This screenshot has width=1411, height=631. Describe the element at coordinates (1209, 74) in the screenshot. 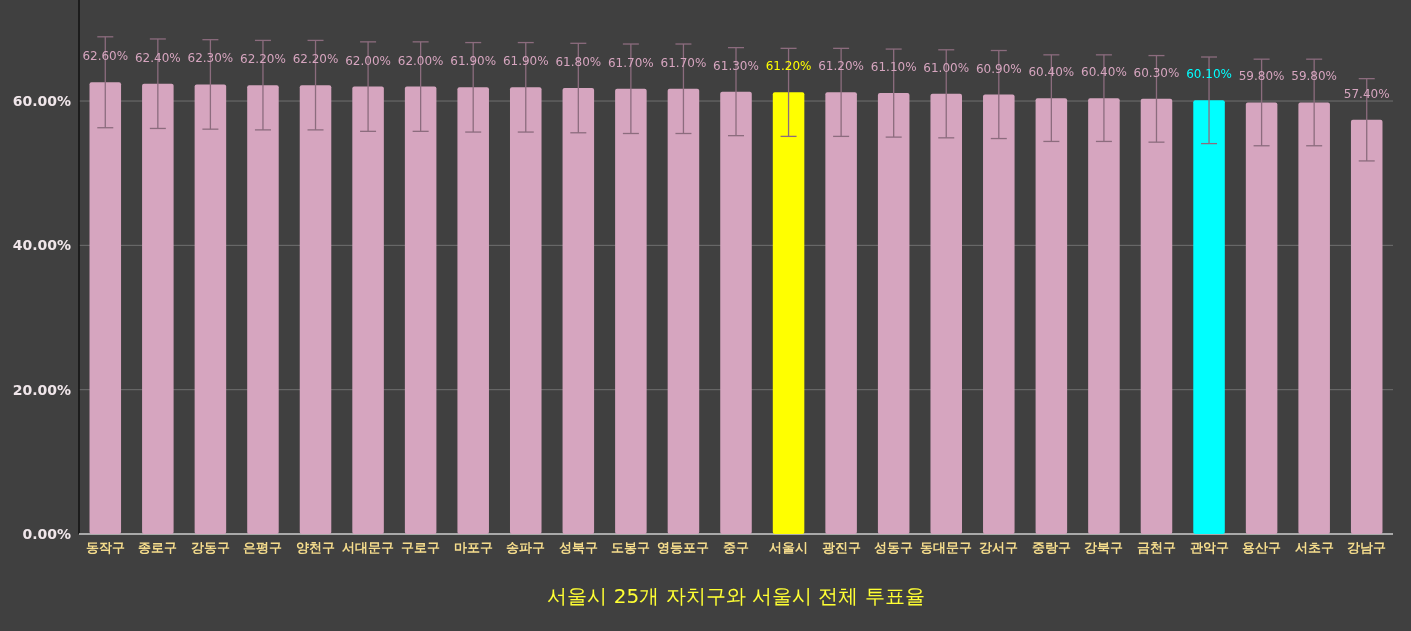

I see `data-label: 60.10%` at that location.